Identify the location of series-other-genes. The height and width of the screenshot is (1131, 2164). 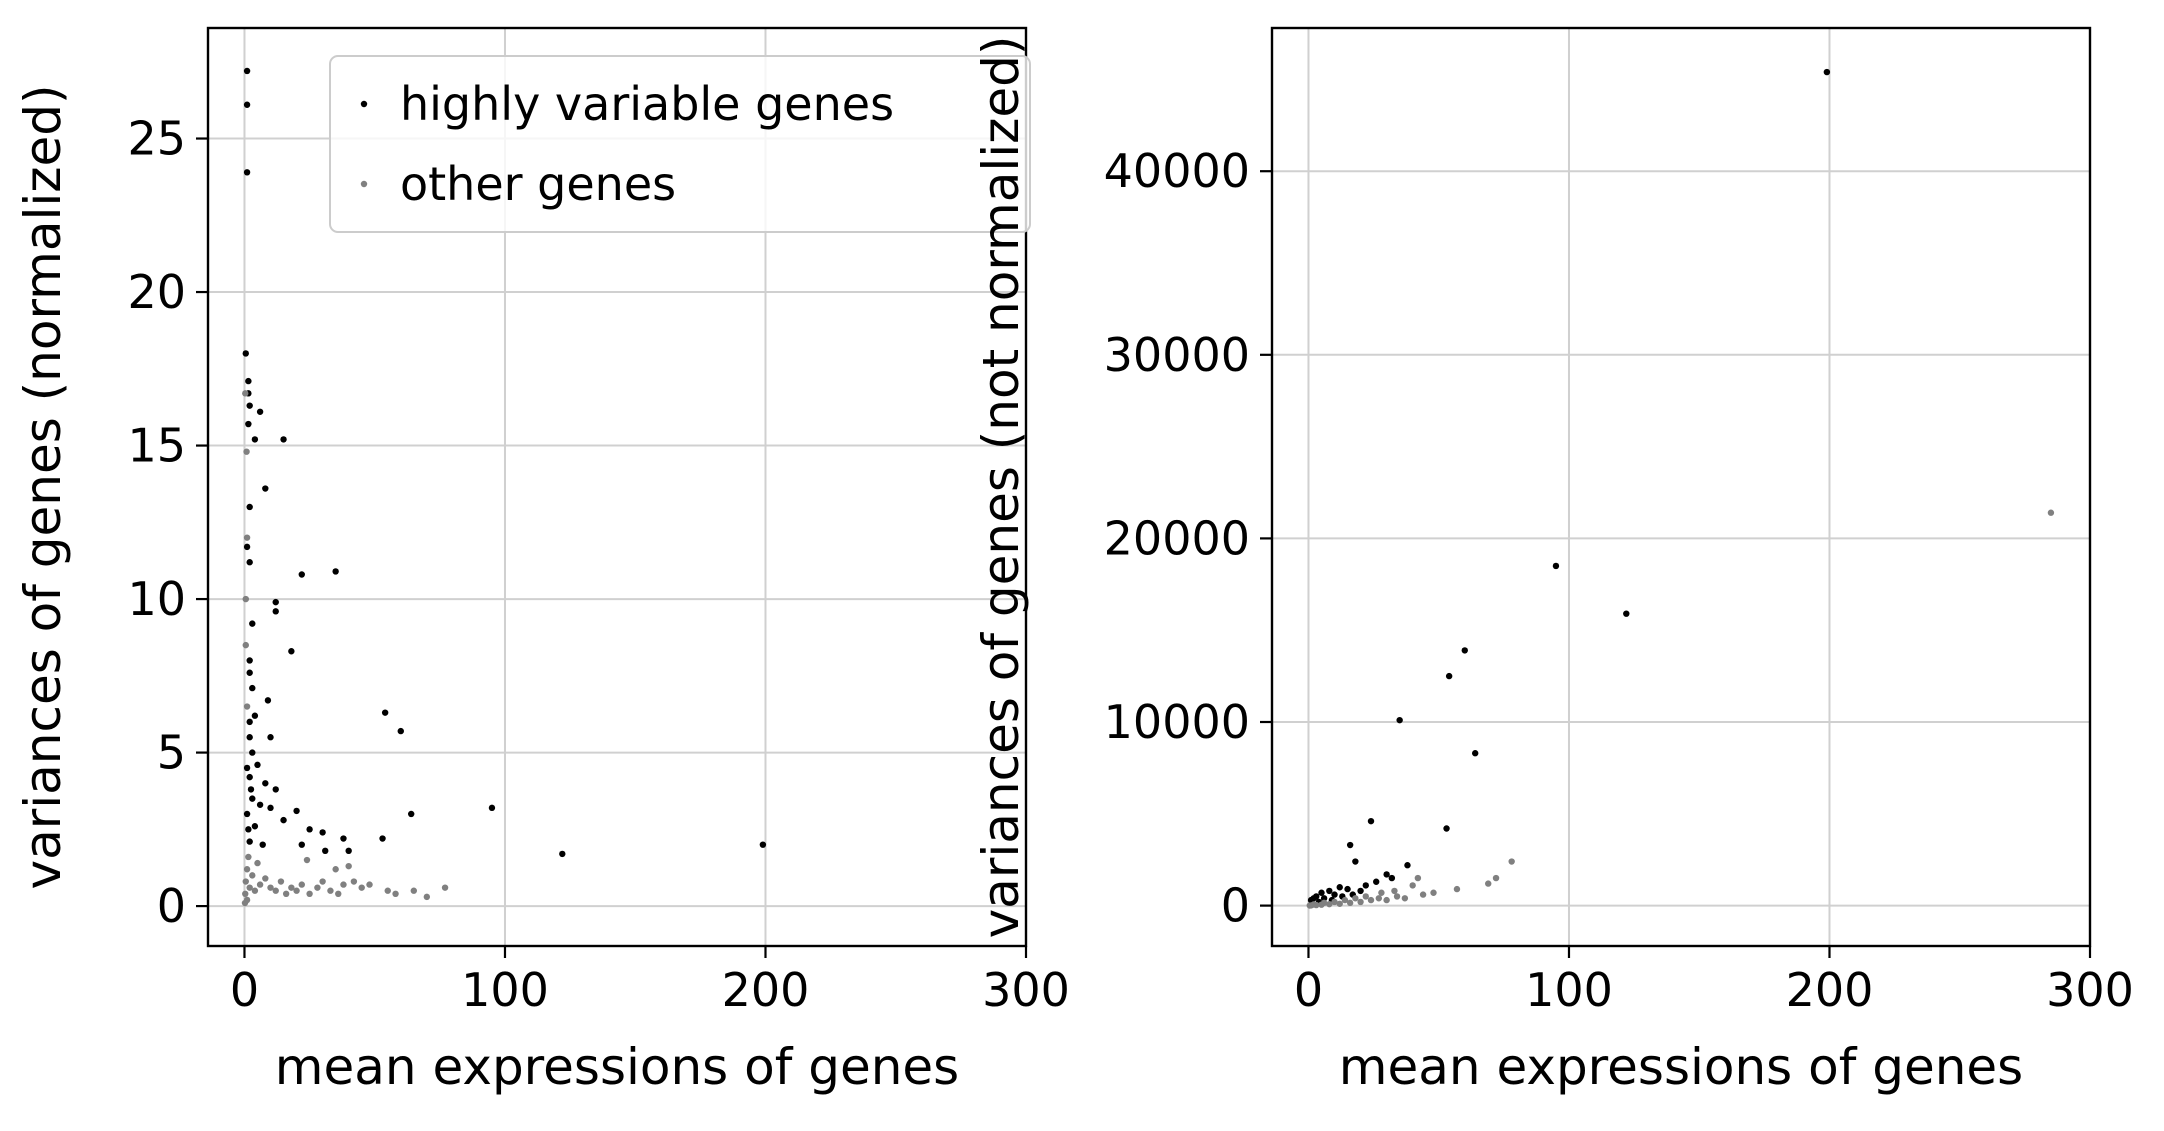
(345, 648).